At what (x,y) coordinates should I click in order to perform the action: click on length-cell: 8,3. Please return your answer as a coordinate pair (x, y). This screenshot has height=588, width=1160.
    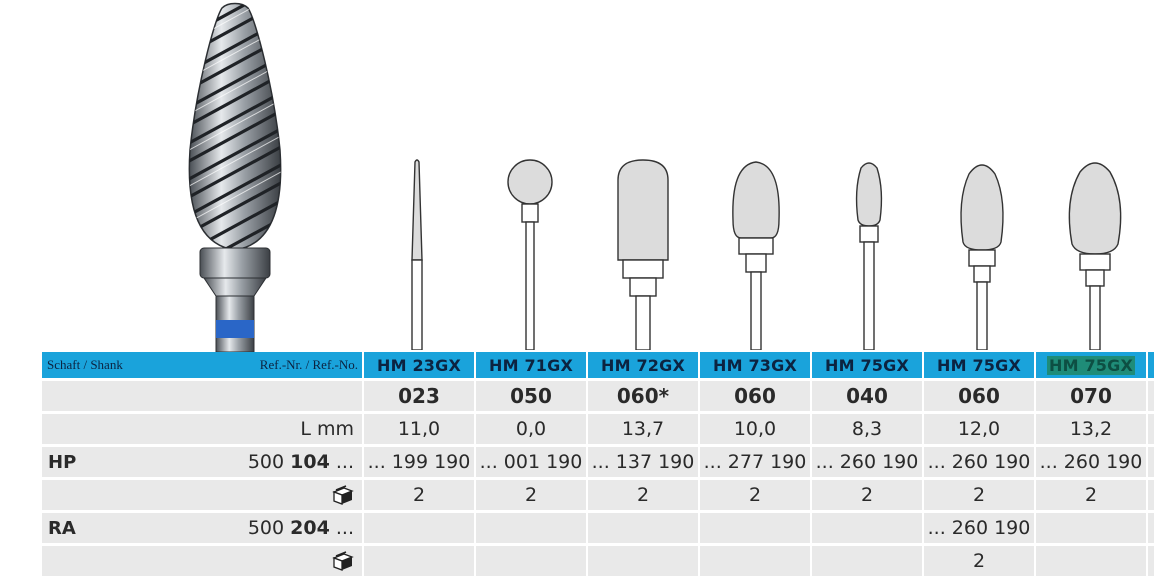
    Looking at the image, I should click on (867, 429).